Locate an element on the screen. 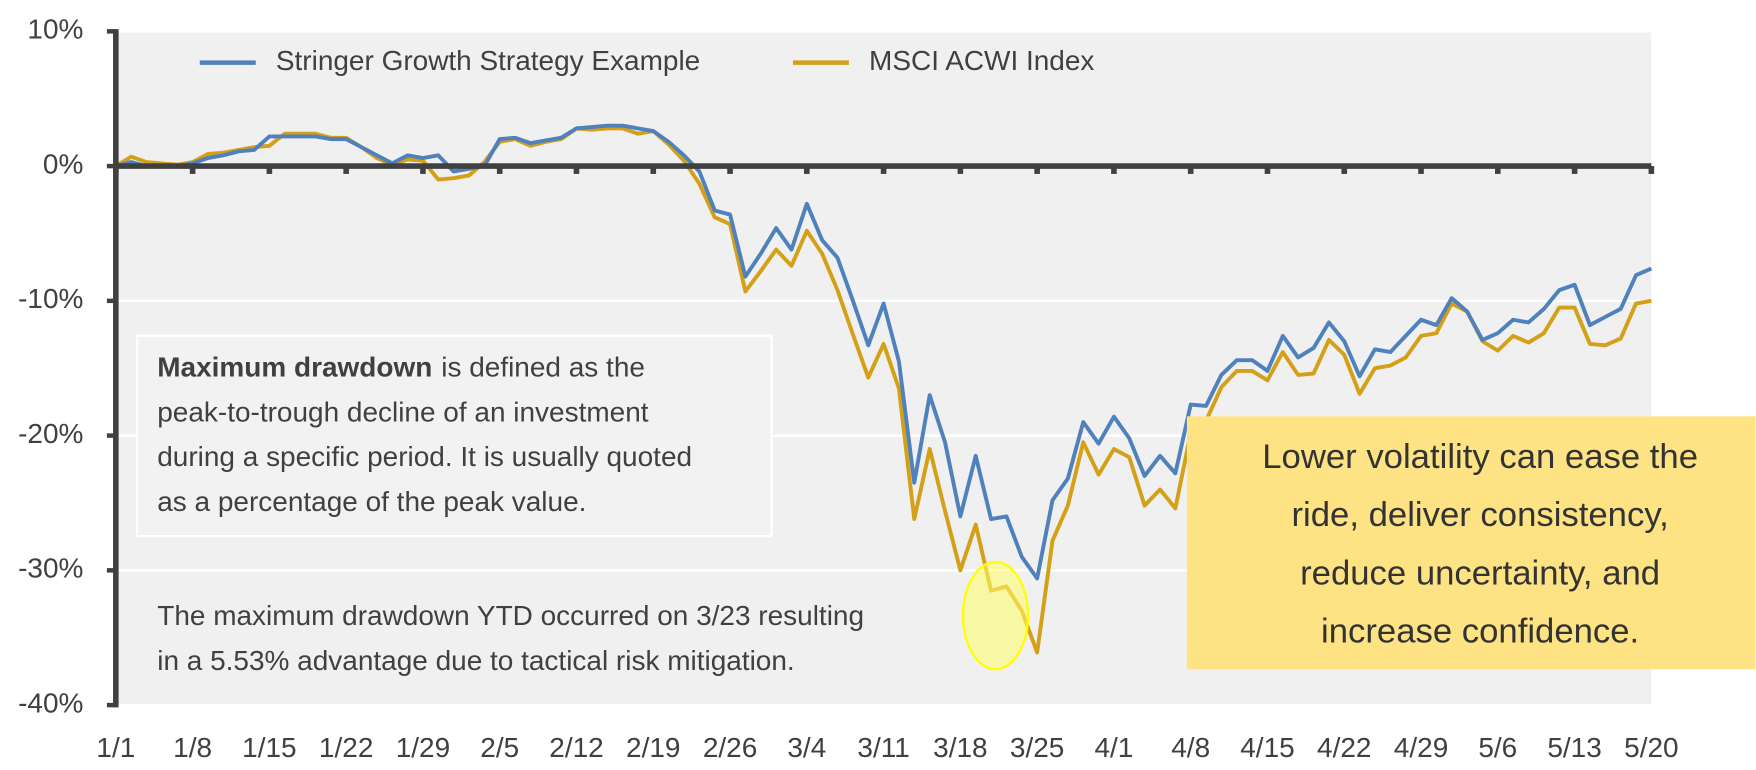 This screenshot has height=770, width=1756. x-tick-label: 1/22 is located at coordinates (346, 747).